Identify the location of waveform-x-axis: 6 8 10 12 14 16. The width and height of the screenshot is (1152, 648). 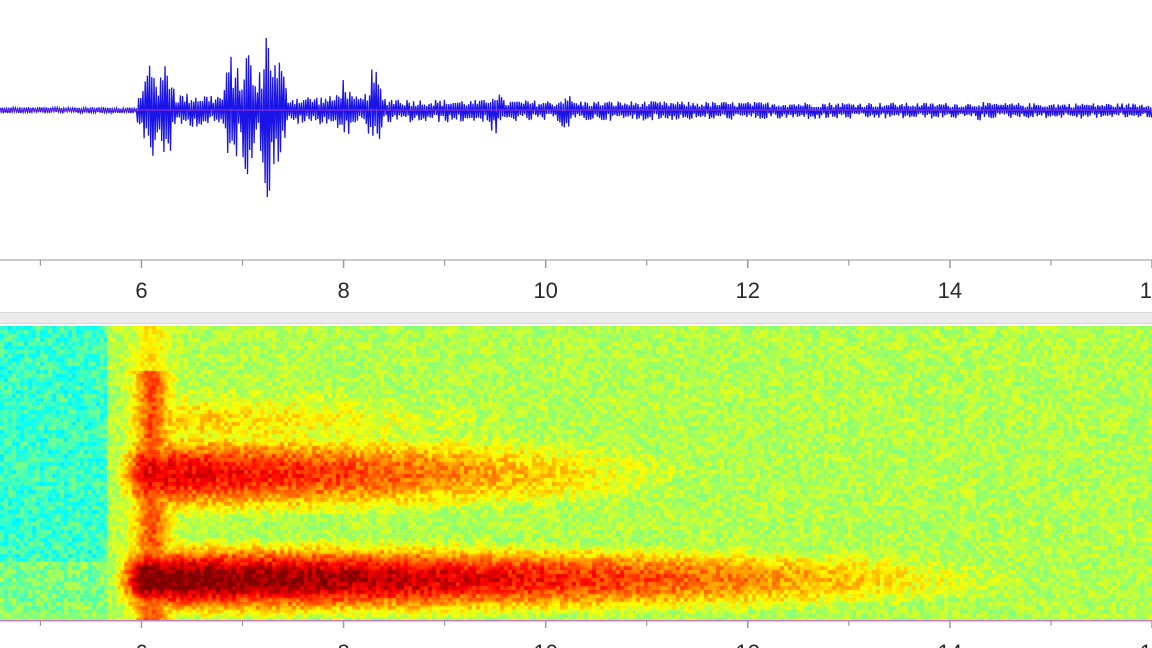
(576, 281).